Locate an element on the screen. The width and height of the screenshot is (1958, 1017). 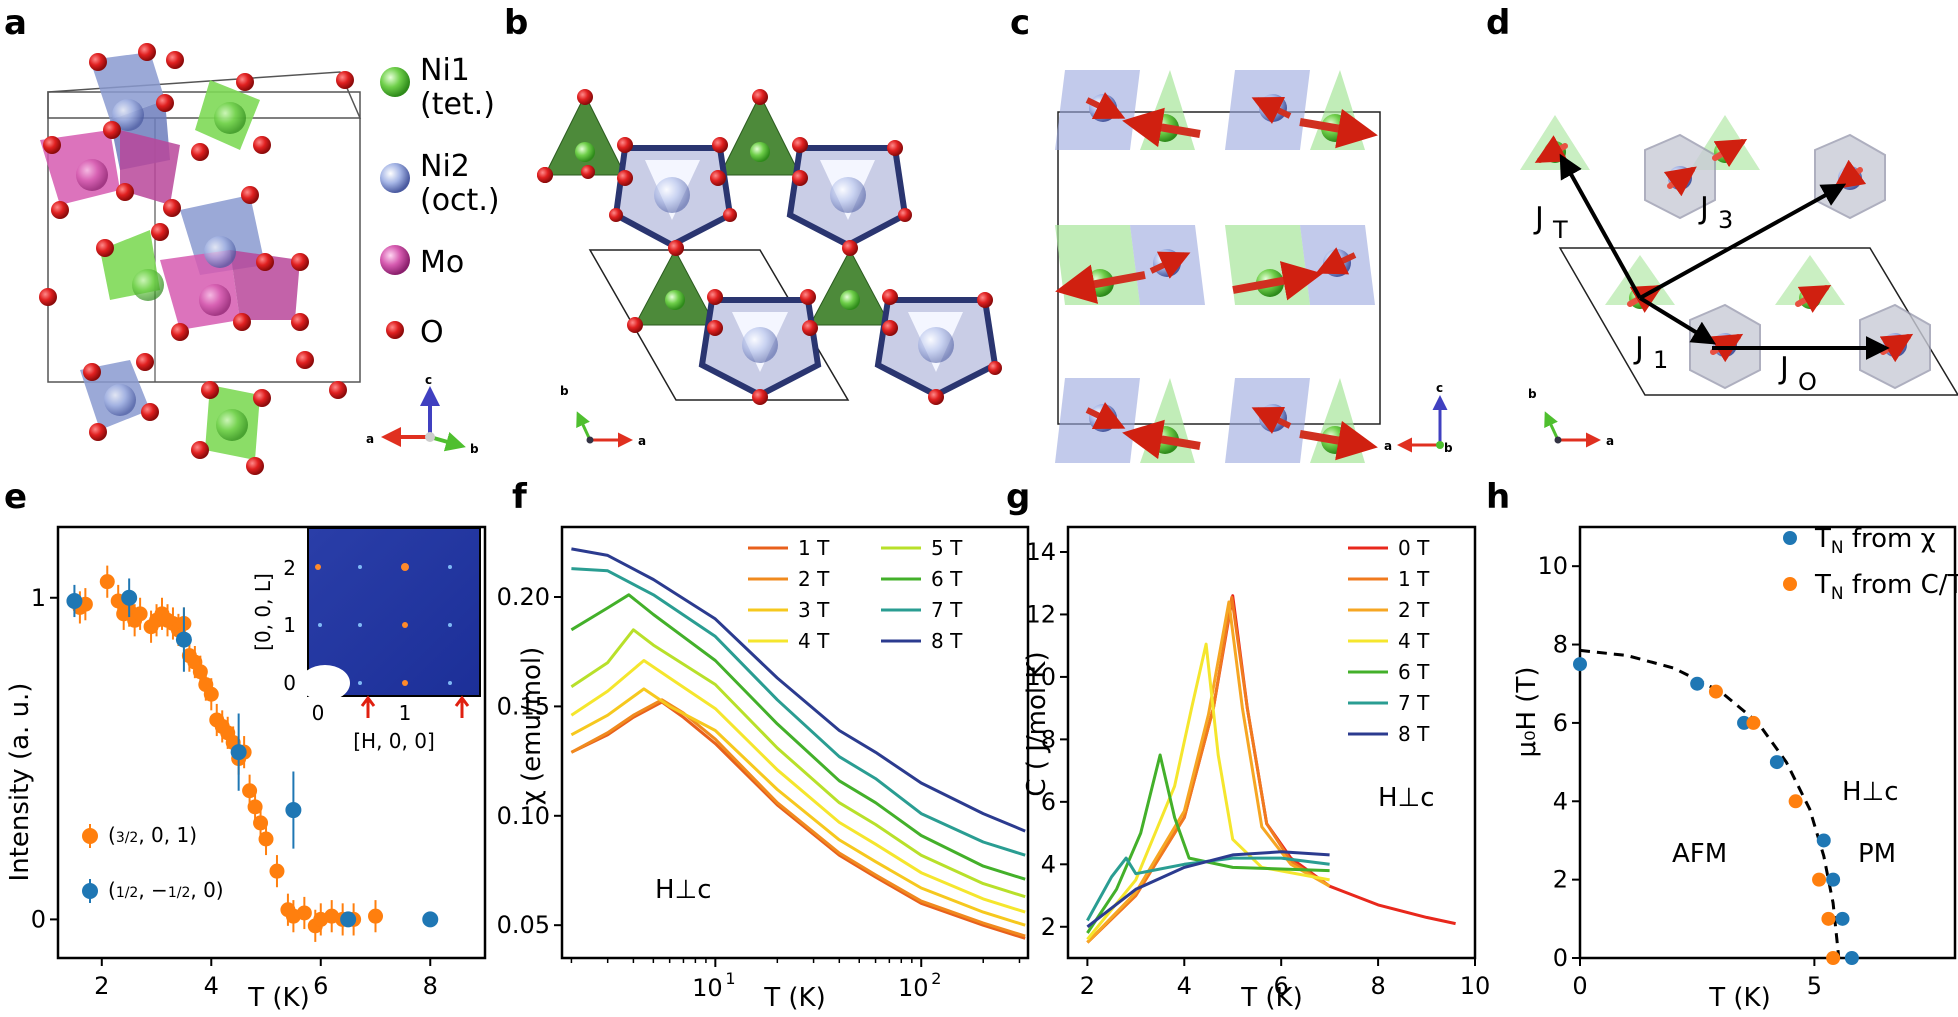
legend-label: 6 T is located at coordinates (947, 579).